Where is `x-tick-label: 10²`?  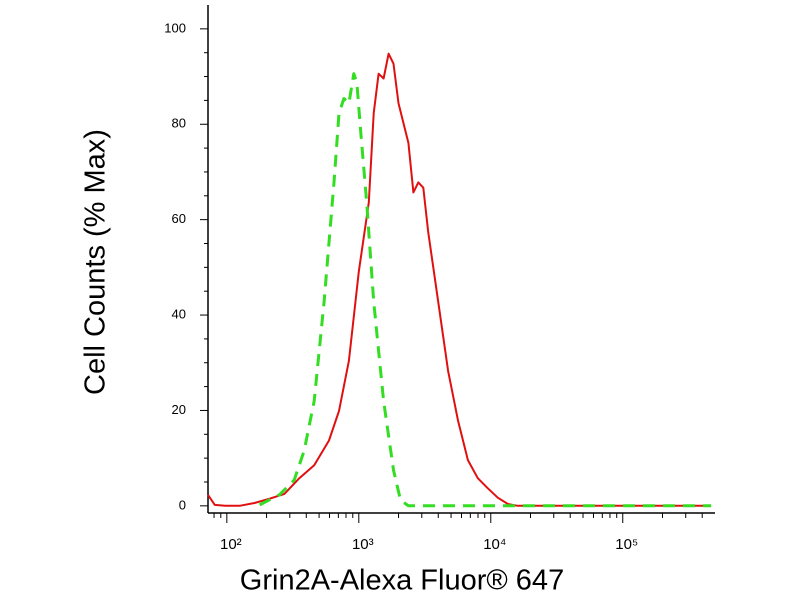 x-tick-label: 10² is located at coordinates (231, 544).